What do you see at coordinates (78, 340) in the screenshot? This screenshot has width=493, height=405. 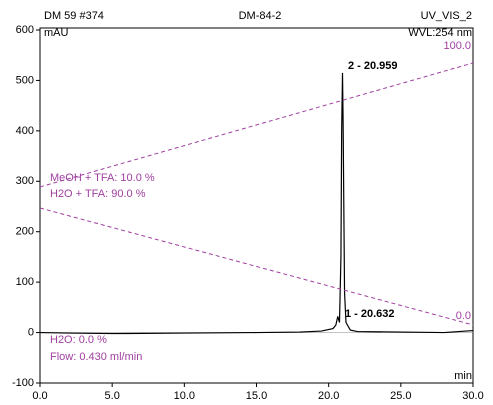 I see `gradient-label: H2O: 0.0 %` at bounding box center [78, 340].